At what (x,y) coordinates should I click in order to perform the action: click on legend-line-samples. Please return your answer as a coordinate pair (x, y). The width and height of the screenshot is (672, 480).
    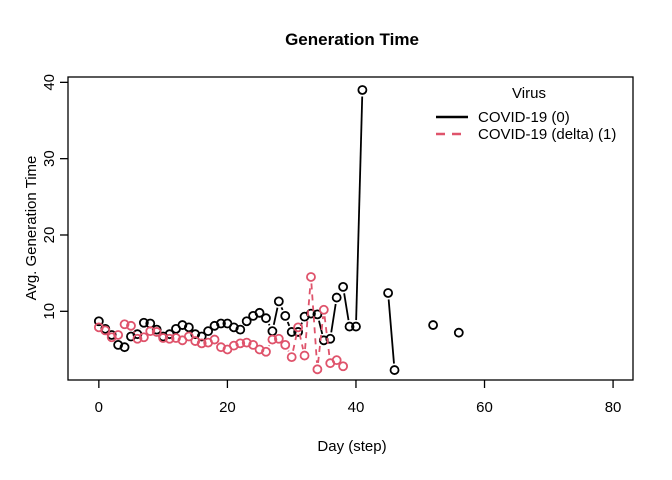
    Looking at the image, I should click on (452, 125).